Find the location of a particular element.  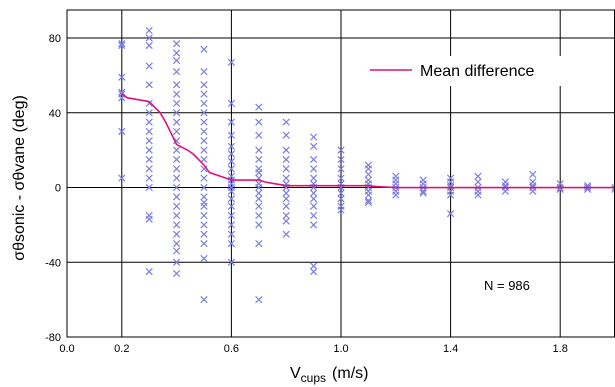

x-axis-title-sub: cups is located at coordinates (313, 378).